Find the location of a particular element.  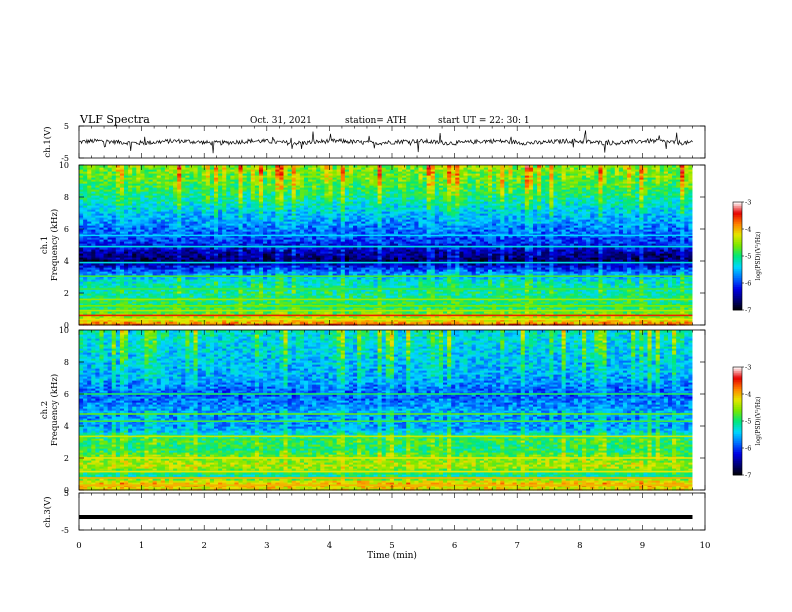

ch1-trace is located at coordinates (386, 142).